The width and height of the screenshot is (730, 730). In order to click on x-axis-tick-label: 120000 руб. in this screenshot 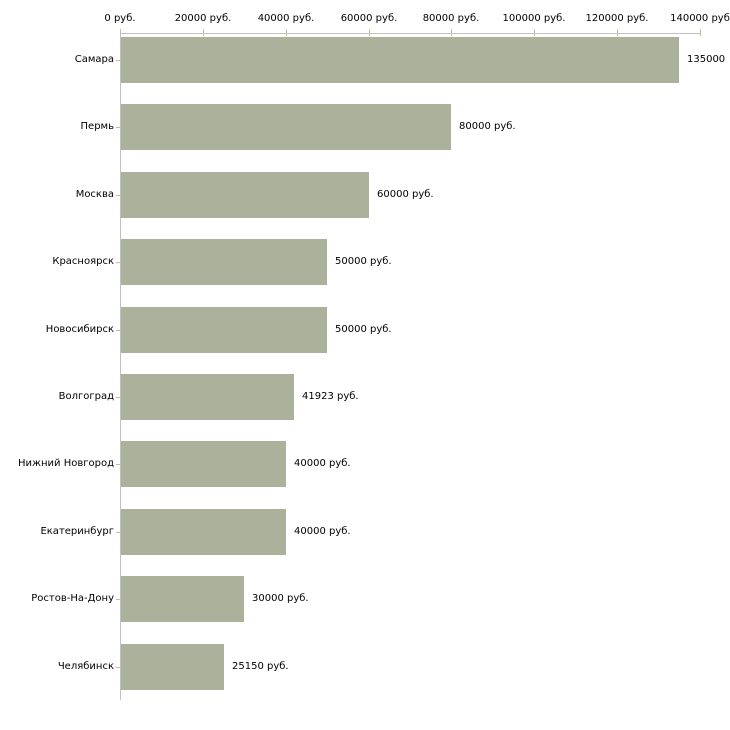, I will do `click(617, 18)`.